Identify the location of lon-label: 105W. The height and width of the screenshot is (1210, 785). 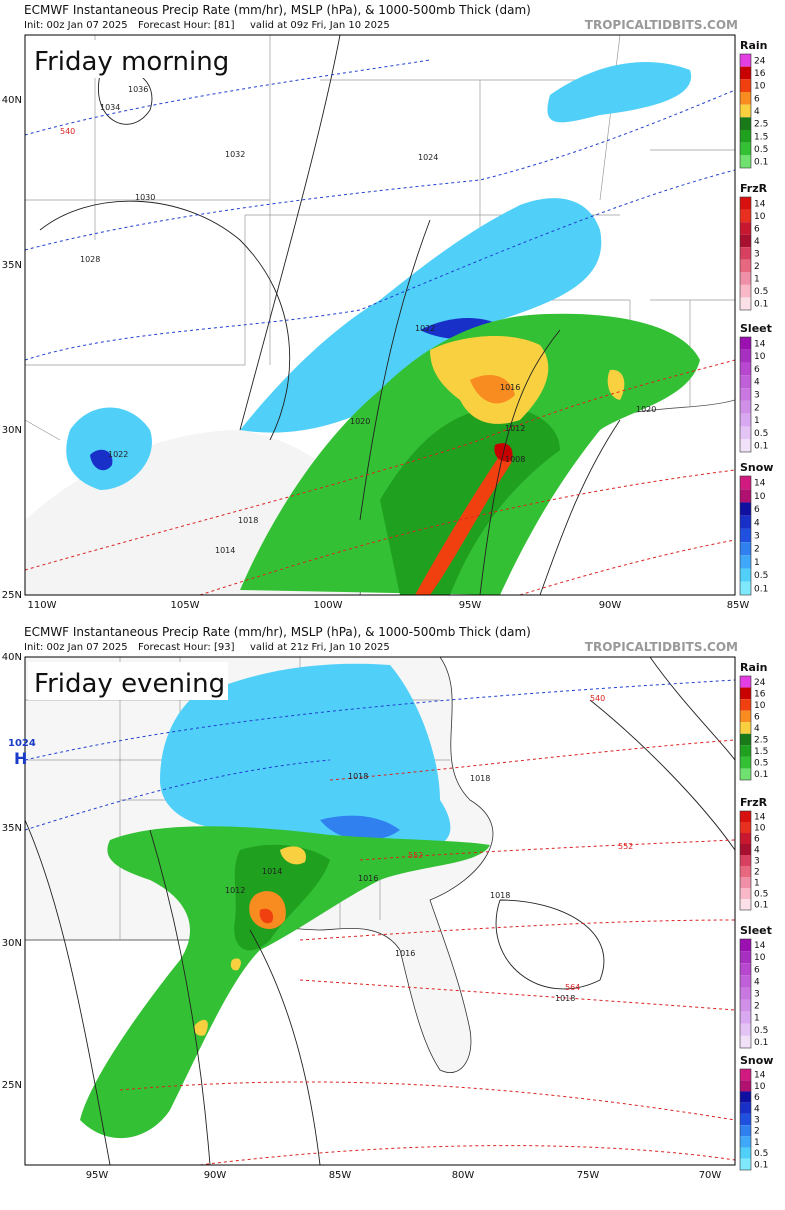
(185, 605).